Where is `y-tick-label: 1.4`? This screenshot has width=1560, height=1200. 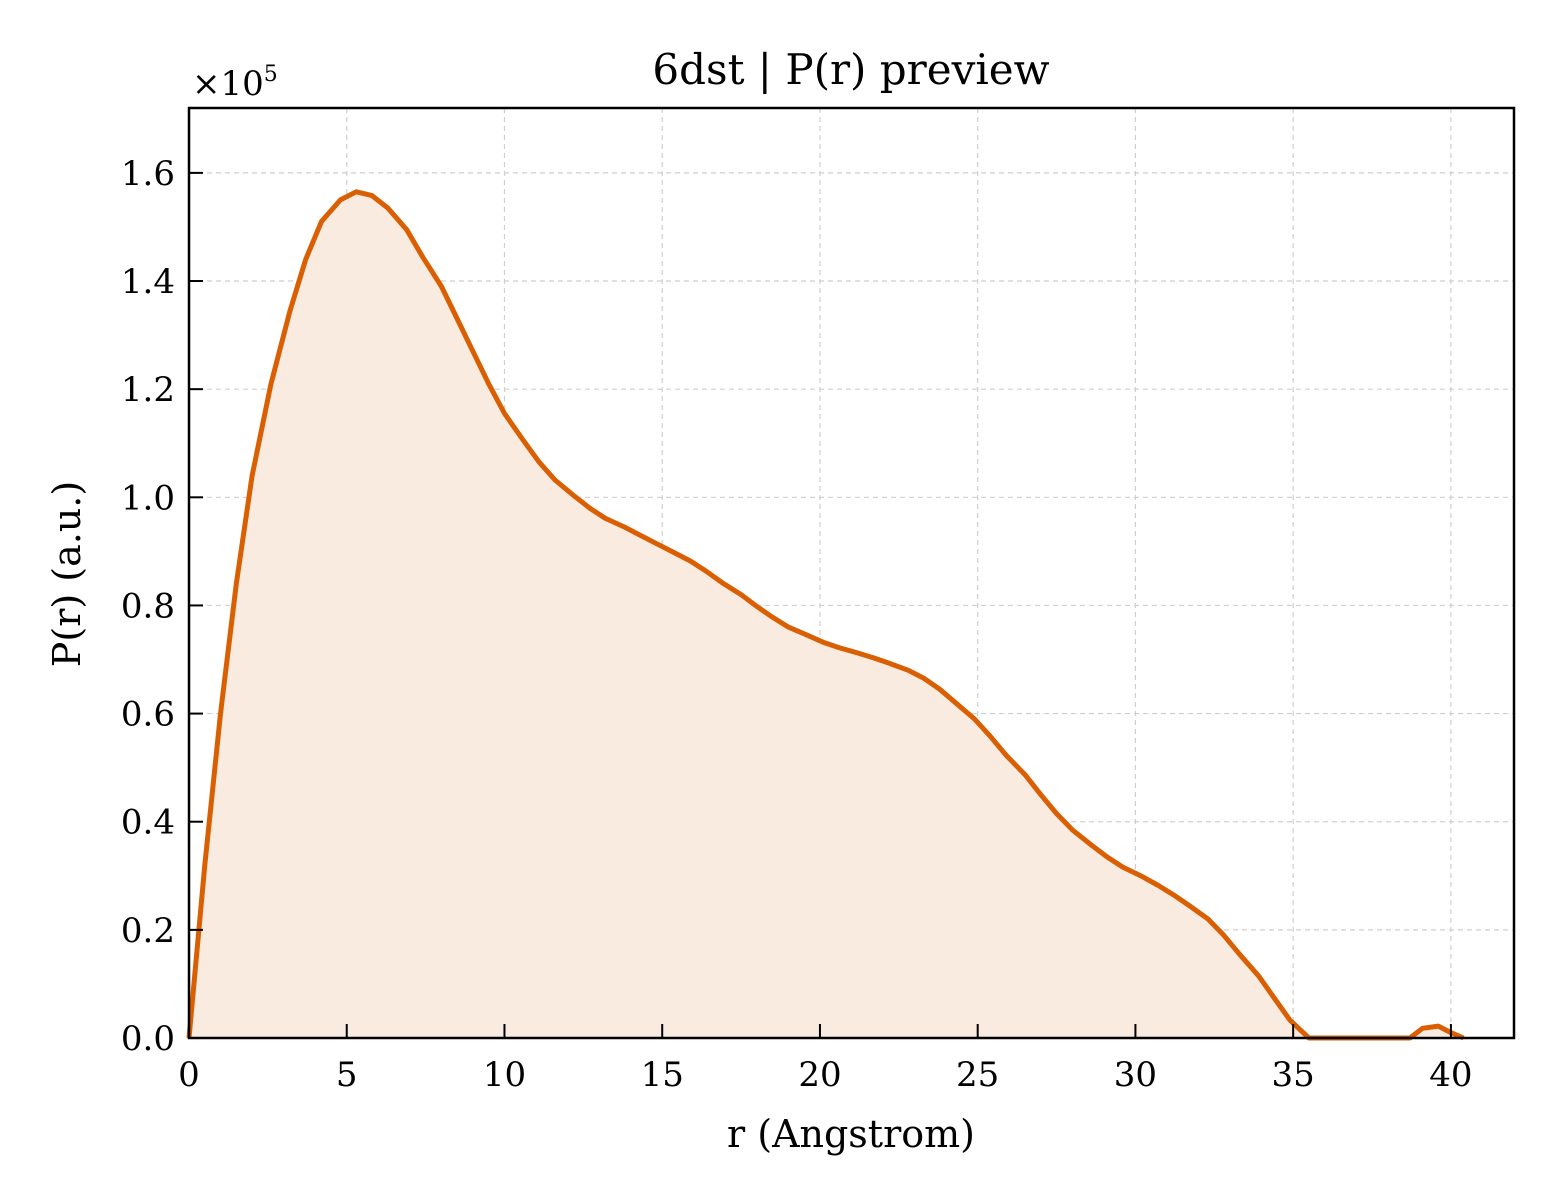 y-tick-label: 1.4 is located at coordinates (148, 282).